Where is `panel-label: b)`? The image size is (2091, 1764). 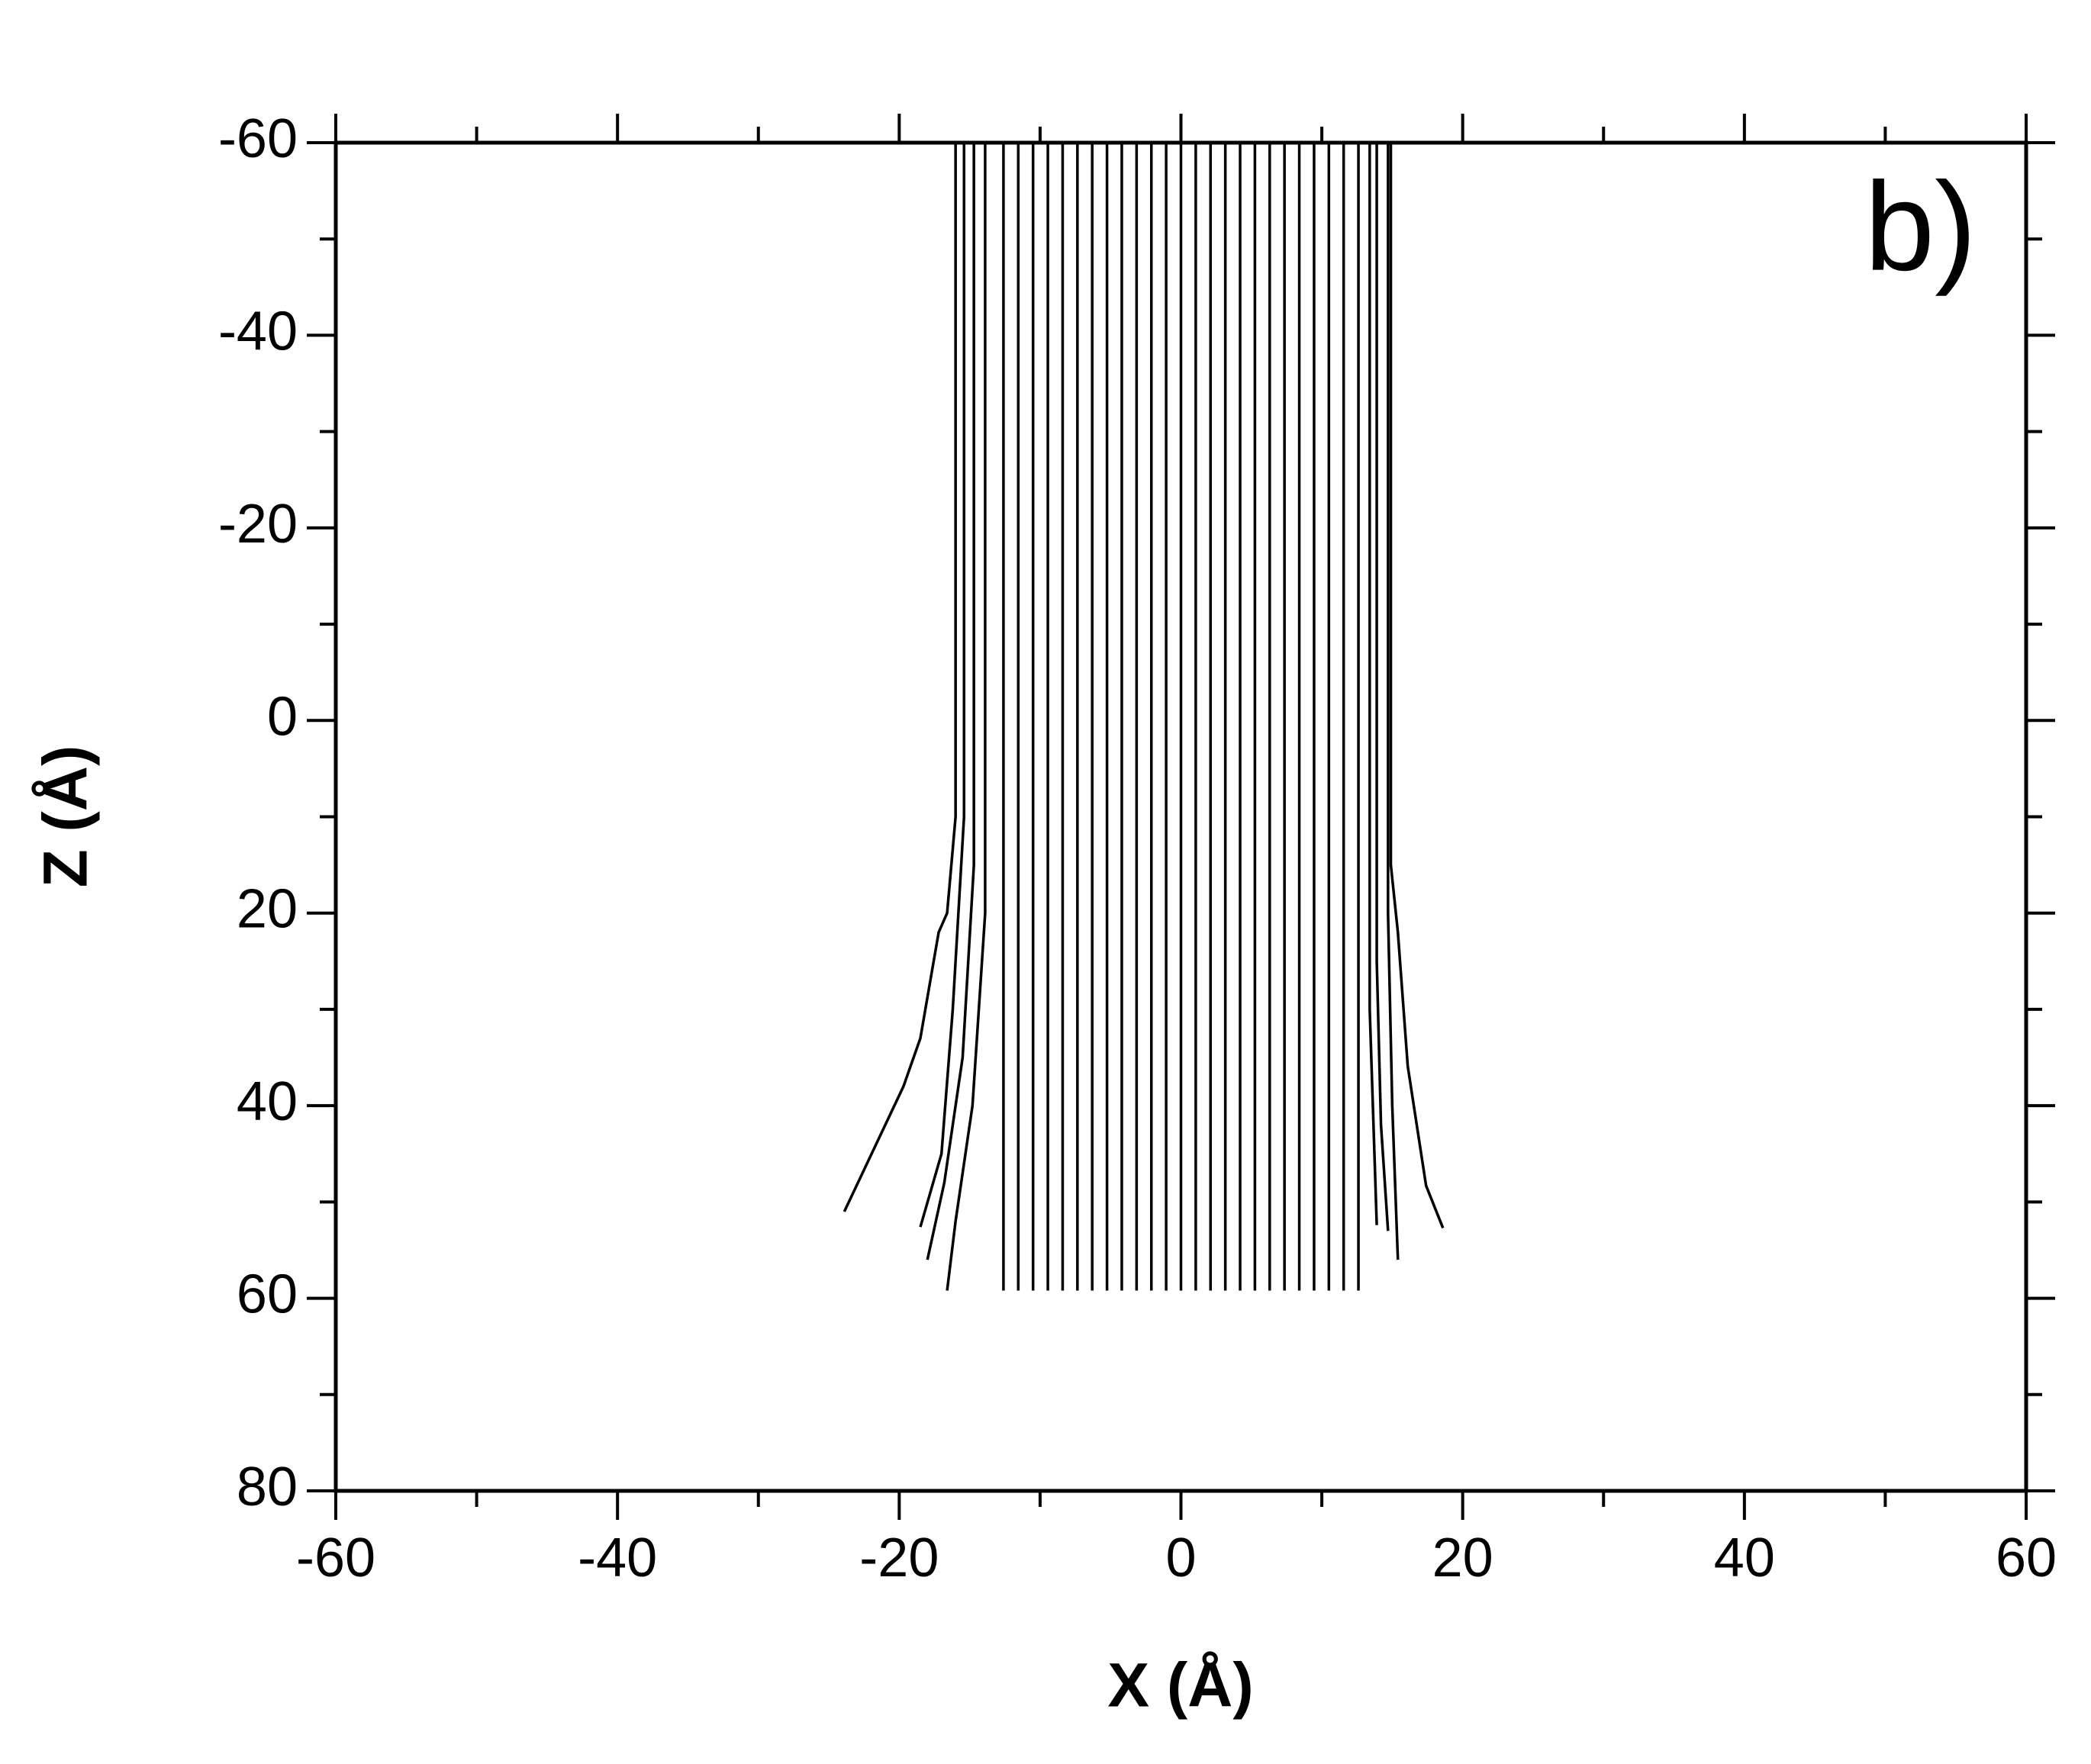
panel-label: b) is located at coordinates (1920, 226).